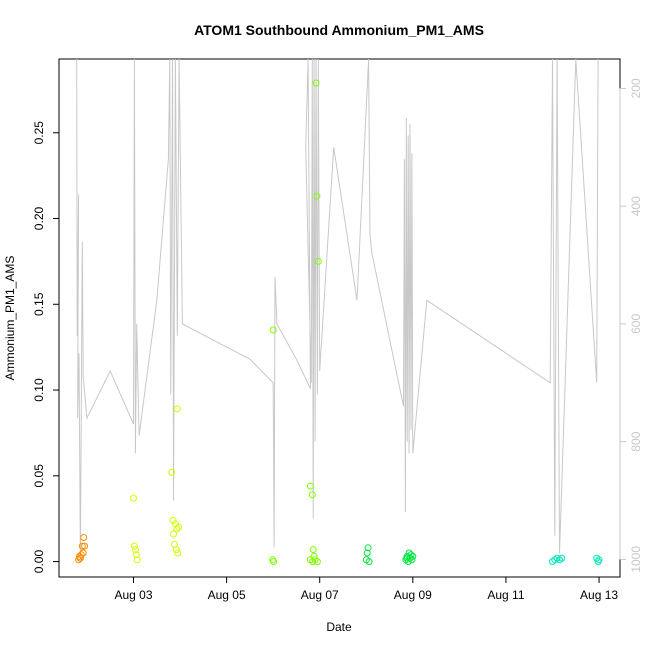 The height and width of the screenshot is (650, 650). I want to click on y-right-tick-label: 800, so click(636, 441).